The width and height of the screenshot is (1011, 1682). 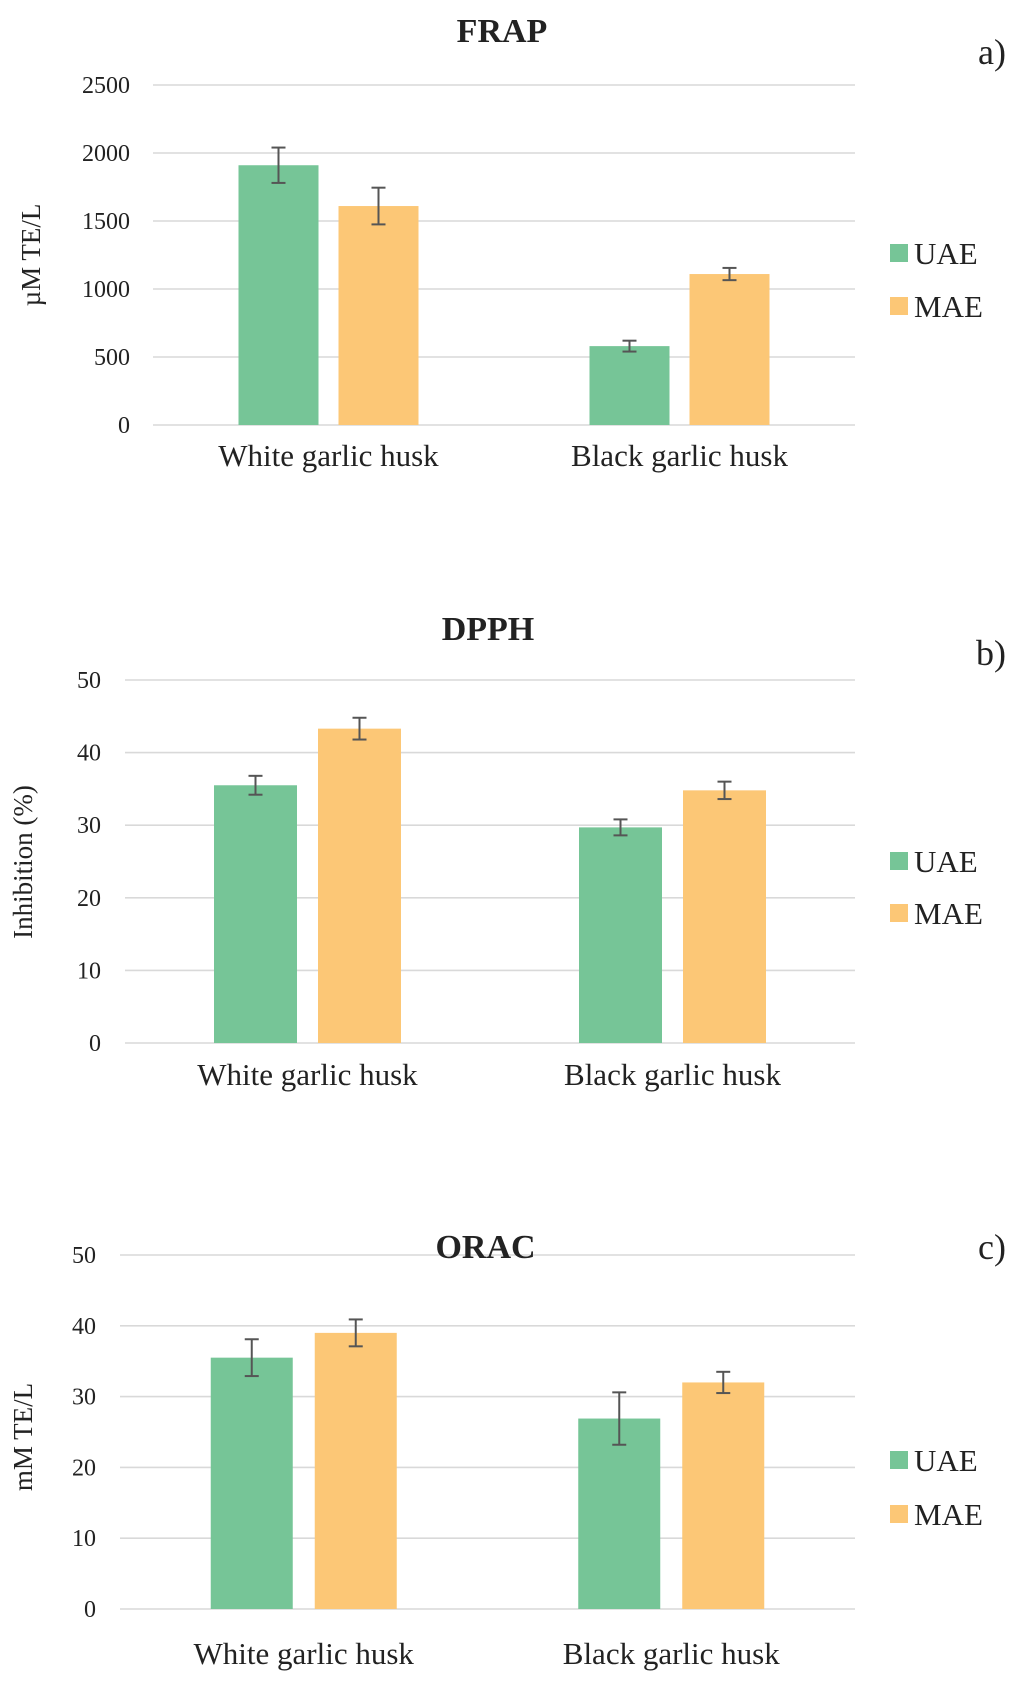 I want to click on panel-label: b), so click(x=991, y=653).